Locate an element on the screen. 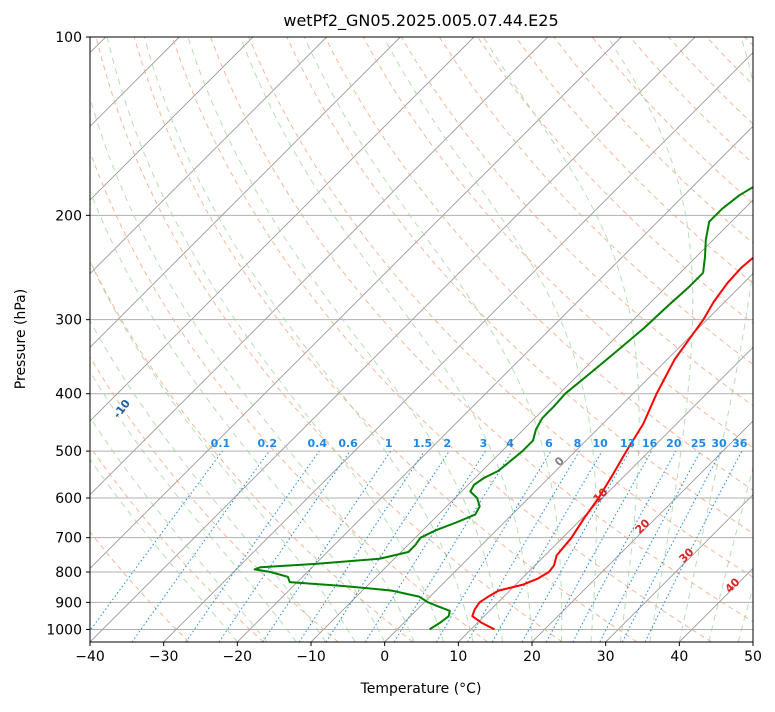  x-tick-label: −40 is located at coordinates (90, 657).